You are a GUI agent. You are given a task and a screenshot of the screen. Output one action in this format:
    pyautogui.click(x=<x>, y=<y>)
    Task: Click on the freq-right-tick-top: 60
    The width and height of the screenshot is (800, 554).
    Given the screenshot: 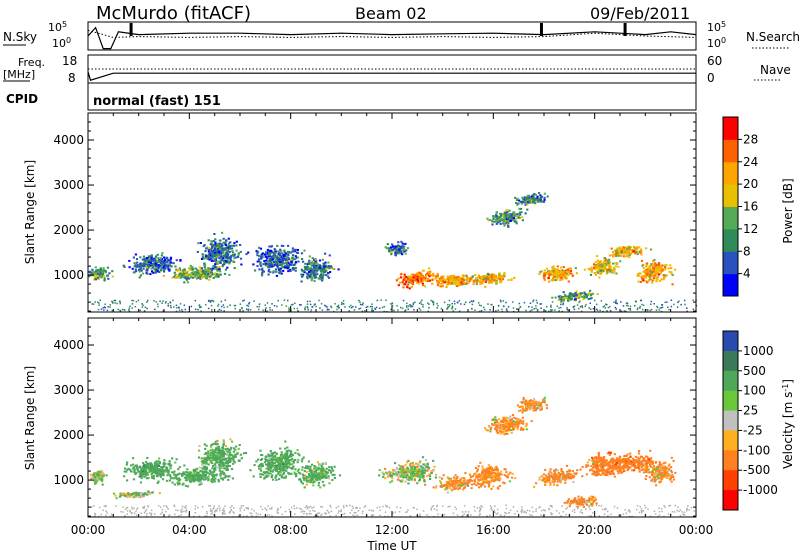 What is the action you would take?
    pyautogui.click(x=714, y=61)
    